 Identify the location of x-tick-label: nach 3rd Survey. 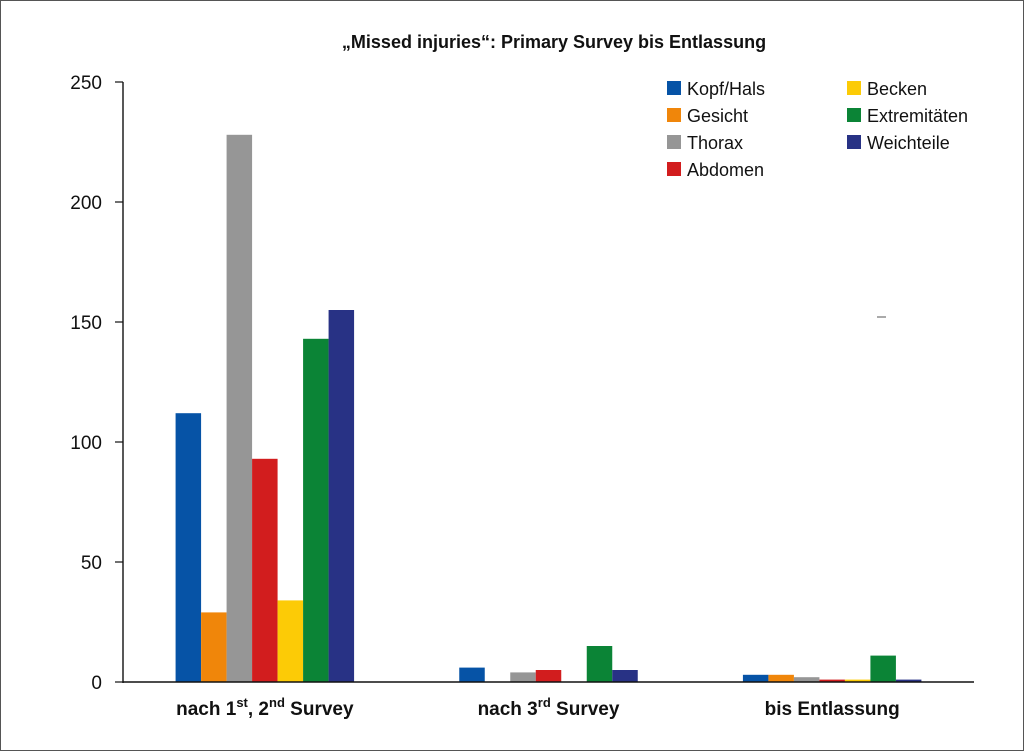
(549, 707).